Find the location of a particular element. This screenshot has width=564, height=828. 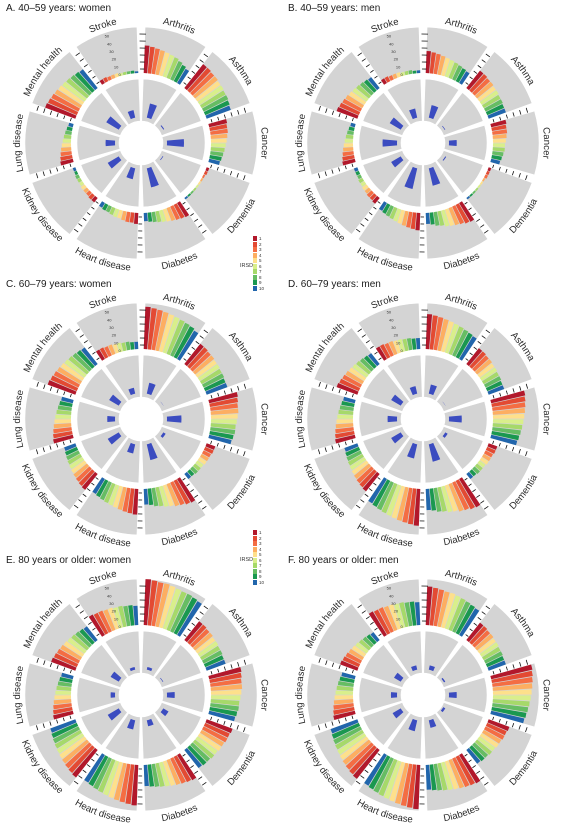

scale-label: 0 is located at coordinates (401, 74).